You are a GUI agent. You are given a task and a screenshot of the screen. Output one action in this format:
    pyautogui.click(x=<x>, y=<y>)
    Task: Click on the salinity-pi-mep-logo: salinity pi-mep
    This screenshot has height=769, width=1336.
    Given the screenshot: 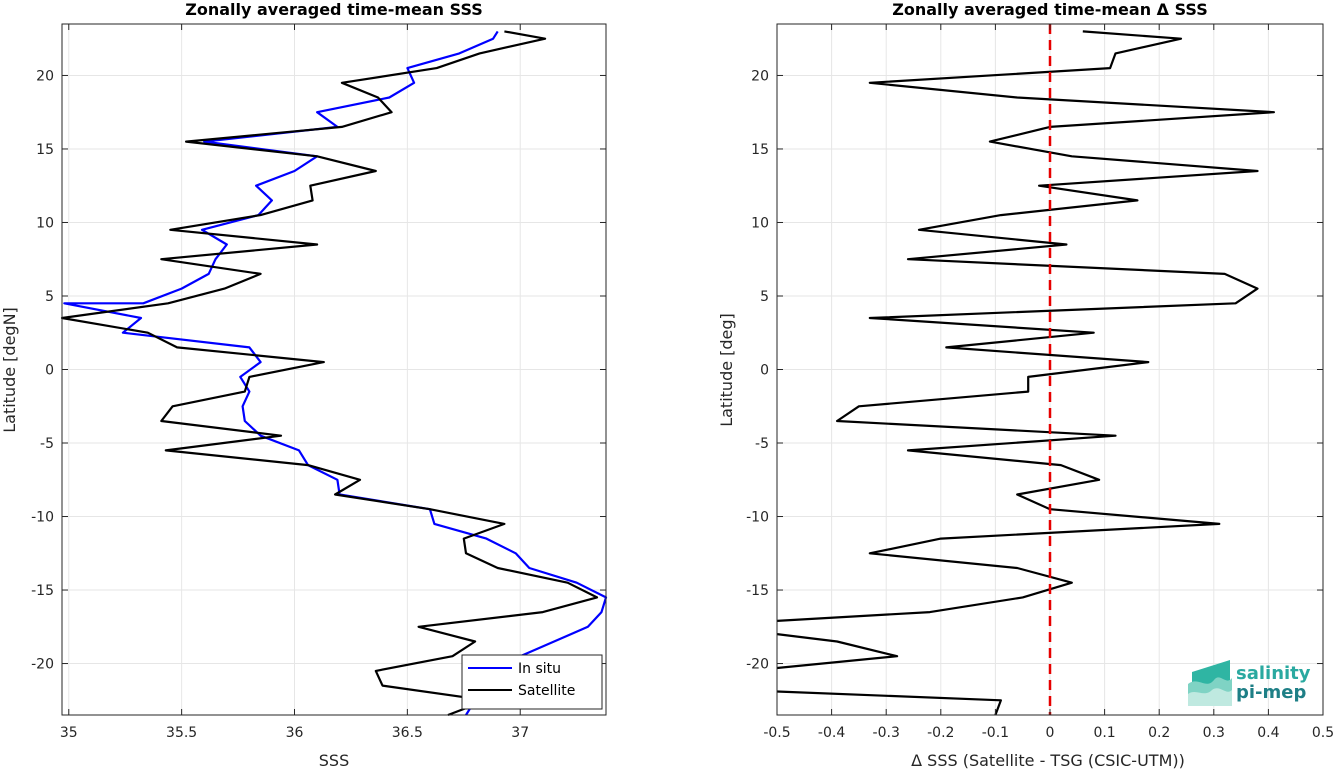 What is the action you would take?
    pyautogui.click(x=1249, y=683)
    